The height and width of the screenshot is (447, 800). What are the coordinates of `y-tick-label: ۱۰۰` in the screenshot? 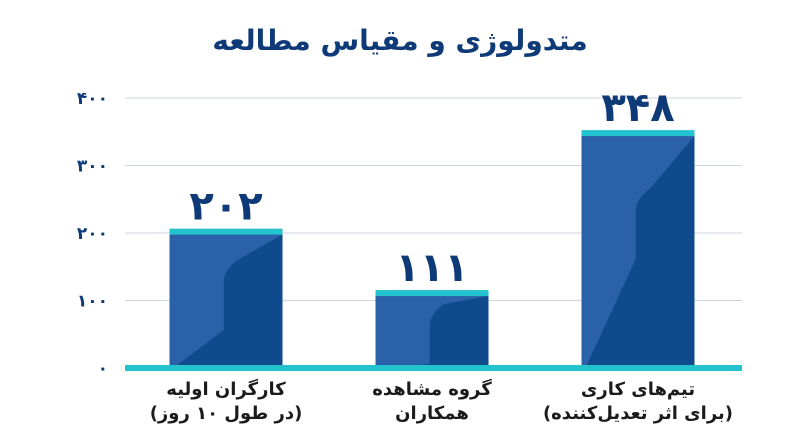 It's located at (92, 302).